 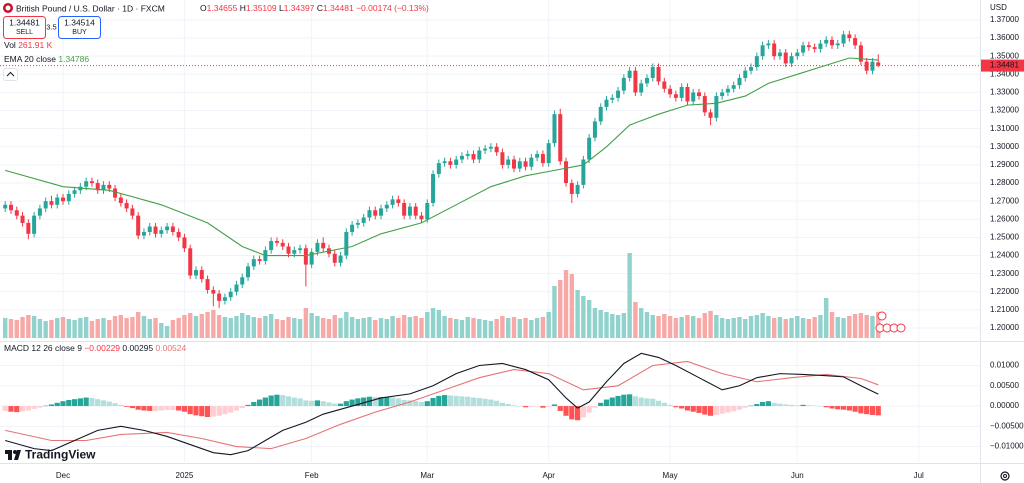 What do you see at coordinates (90, 8) in the screenshot?
I see `symbol-title: British Pound / U.S. Dollar · 1D · FXCM` at bounding box center [90, 8].